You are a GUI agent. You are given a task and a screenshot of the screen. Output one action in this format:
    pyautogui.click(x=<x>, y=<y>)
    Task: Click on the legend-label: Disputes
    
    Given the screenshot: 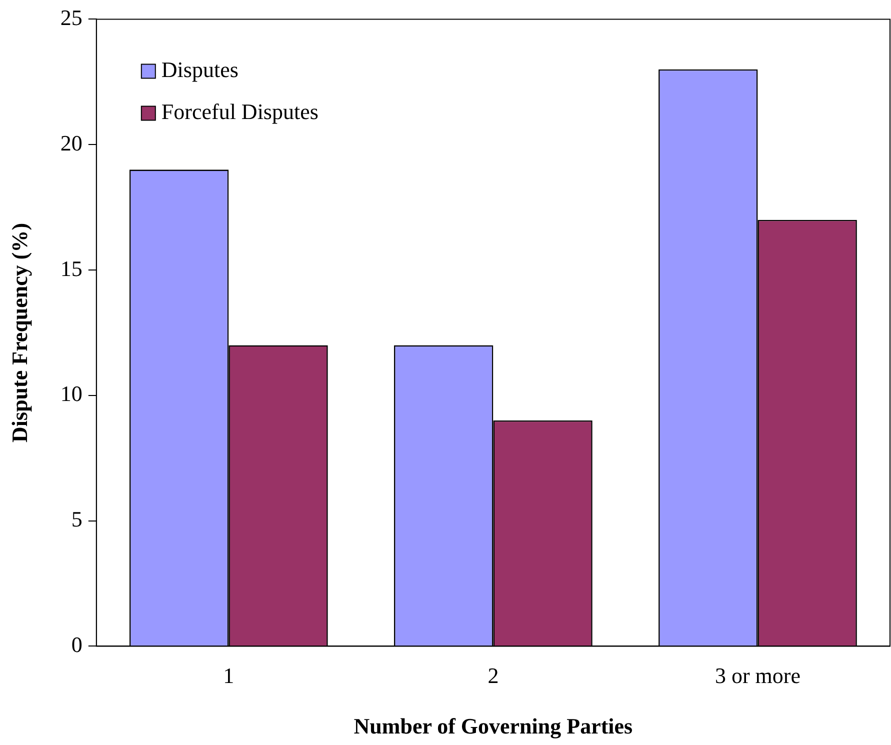 What is the action you would take?
    pyautogui.click(x=199, y=69)
    